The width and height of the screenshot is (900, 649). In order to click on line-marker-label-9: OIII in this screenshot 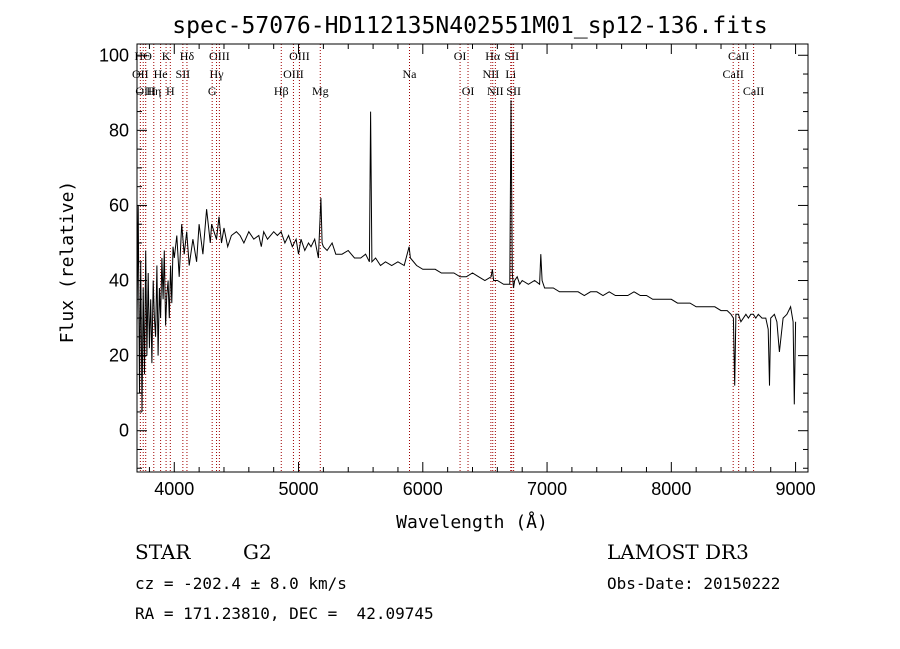, I will do `click(219, 56)`.